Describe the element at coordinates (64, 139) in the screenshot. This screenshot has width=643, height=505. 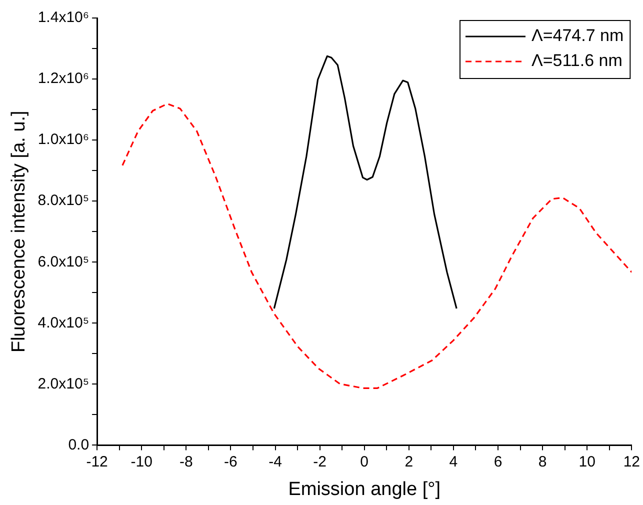
I see `y-tick-label: 1.0x10⁶` at that location.